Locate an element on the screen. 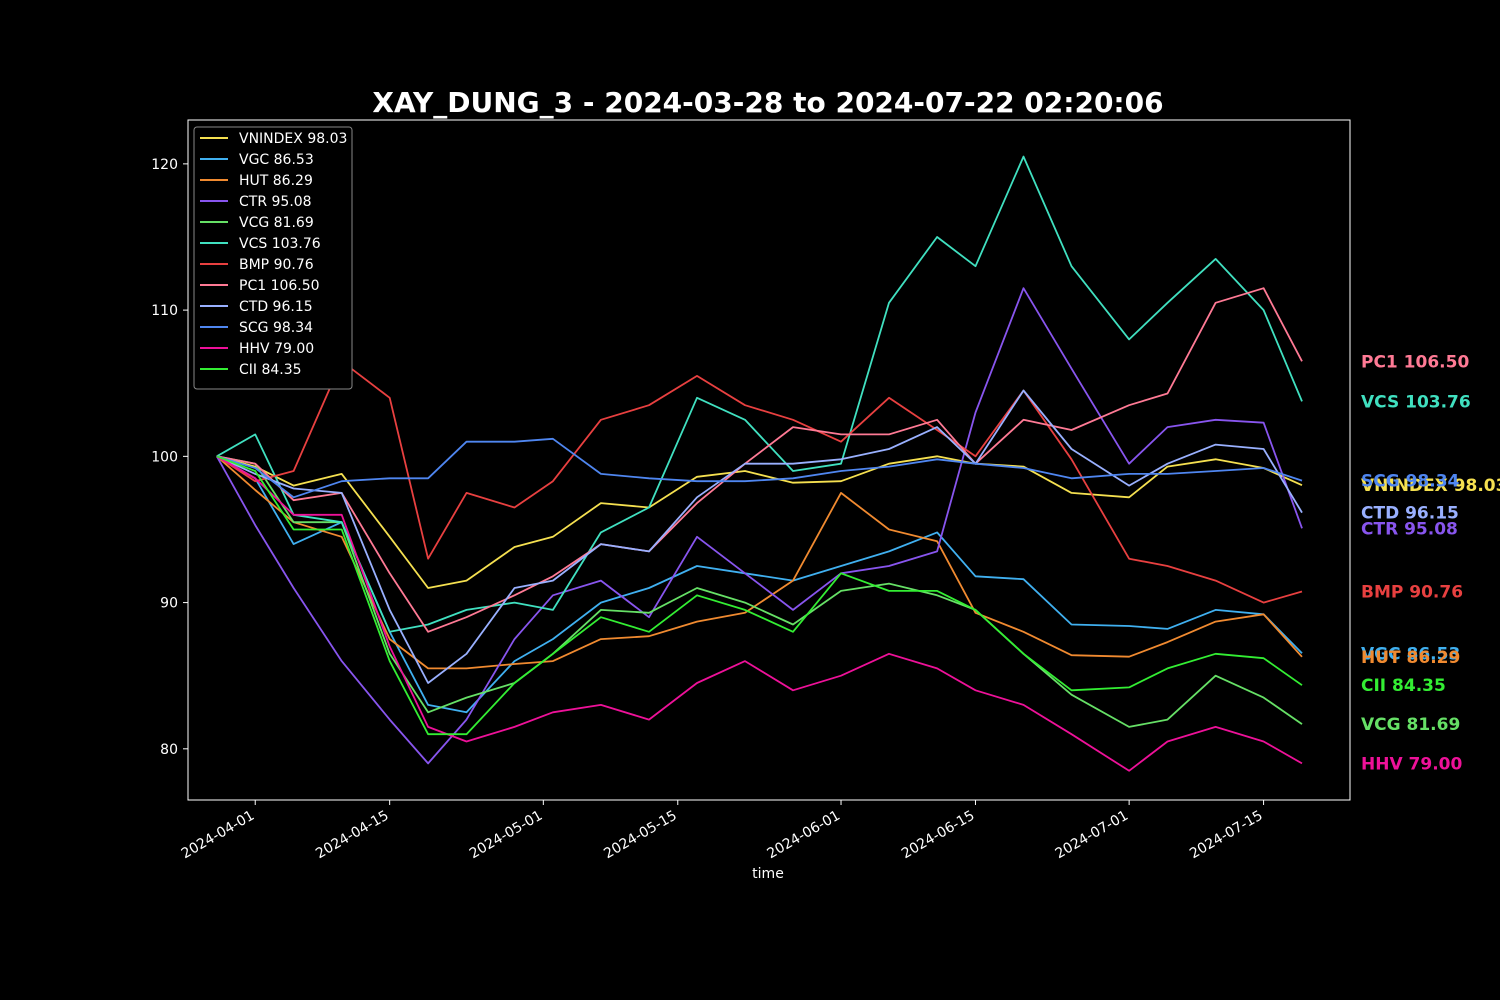  legend-box is located at coordinates (273, 258).